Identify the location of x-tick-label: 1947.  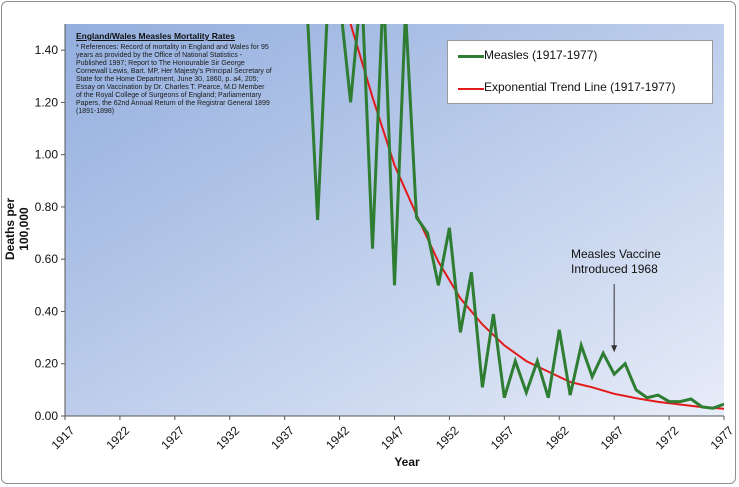
(392, 437).